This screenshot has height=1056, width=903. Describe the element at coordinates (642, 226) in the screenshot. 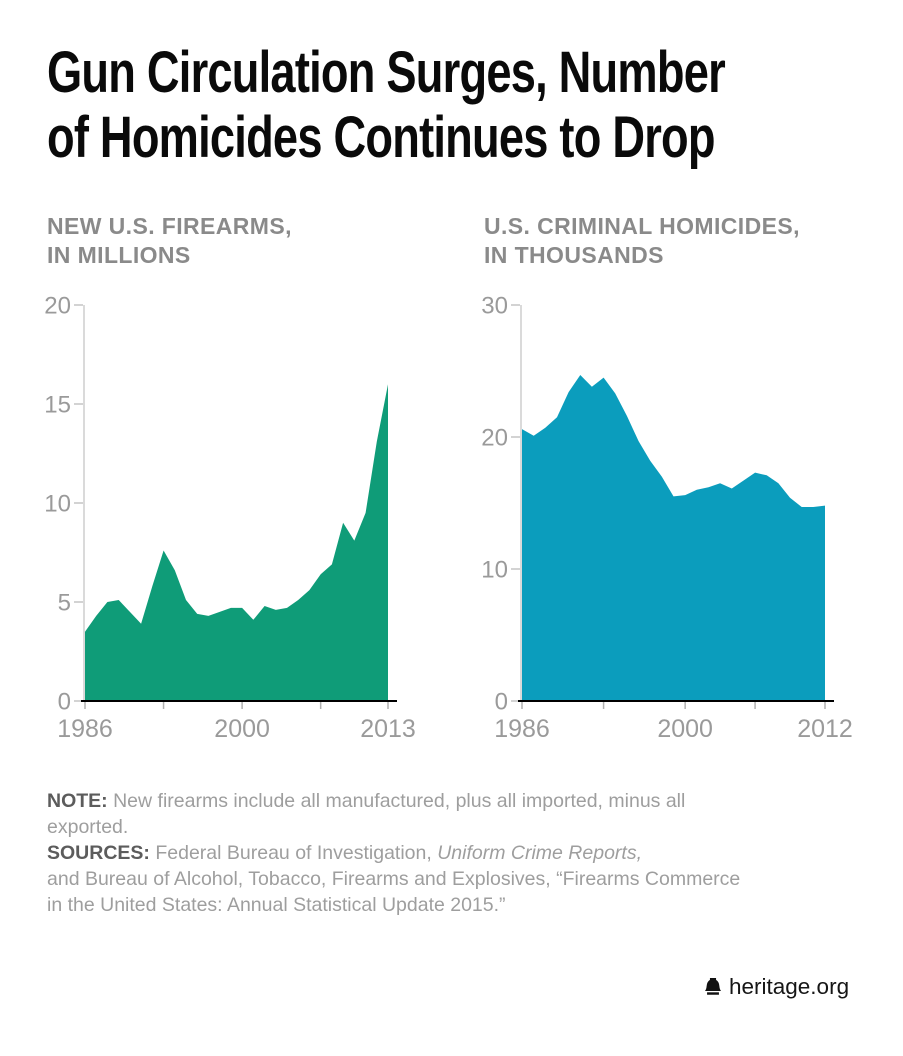

I see `homicides-chart-title-line-1: U.S. CRIMINAL HOMICIDES,` at that location.